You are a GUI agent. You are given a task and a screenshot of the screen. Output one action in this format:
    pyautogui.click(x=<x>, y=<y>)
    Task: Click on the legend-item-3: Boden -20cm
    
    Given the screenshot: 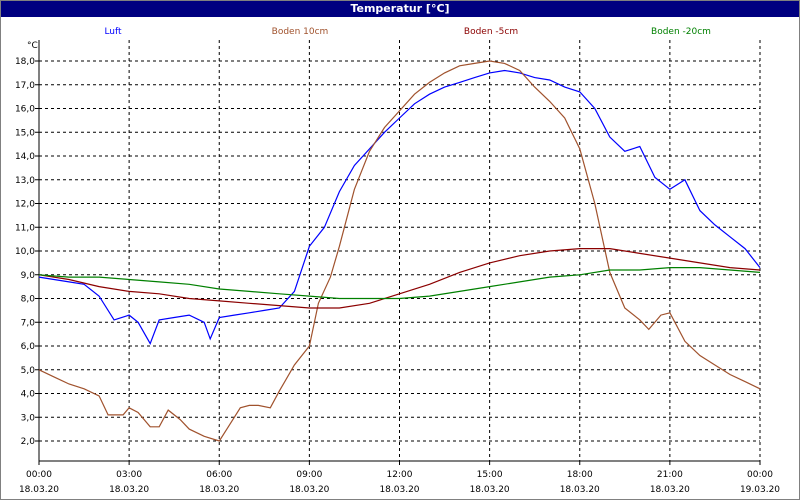 What is the action you would take?
    pyautogui.click(x=681, y=32)
    